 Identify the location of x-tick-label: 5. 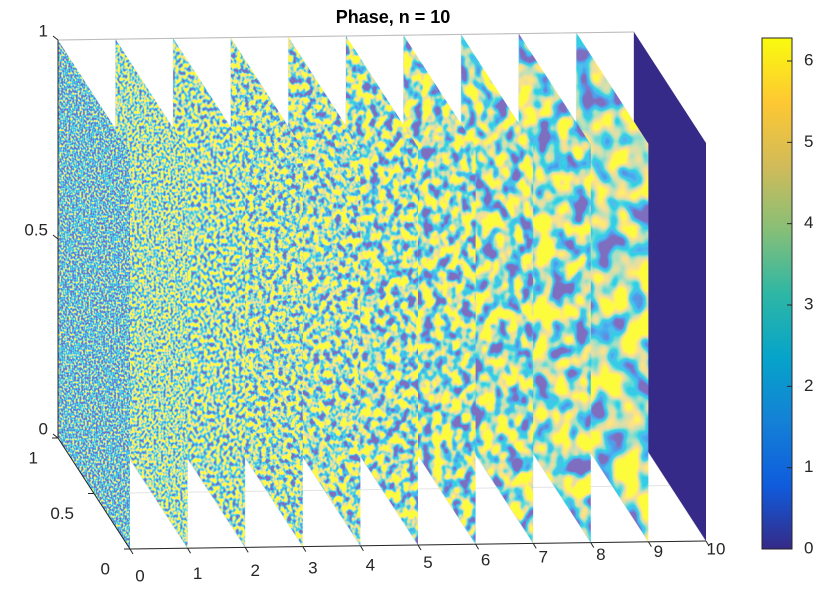
(427, 562).